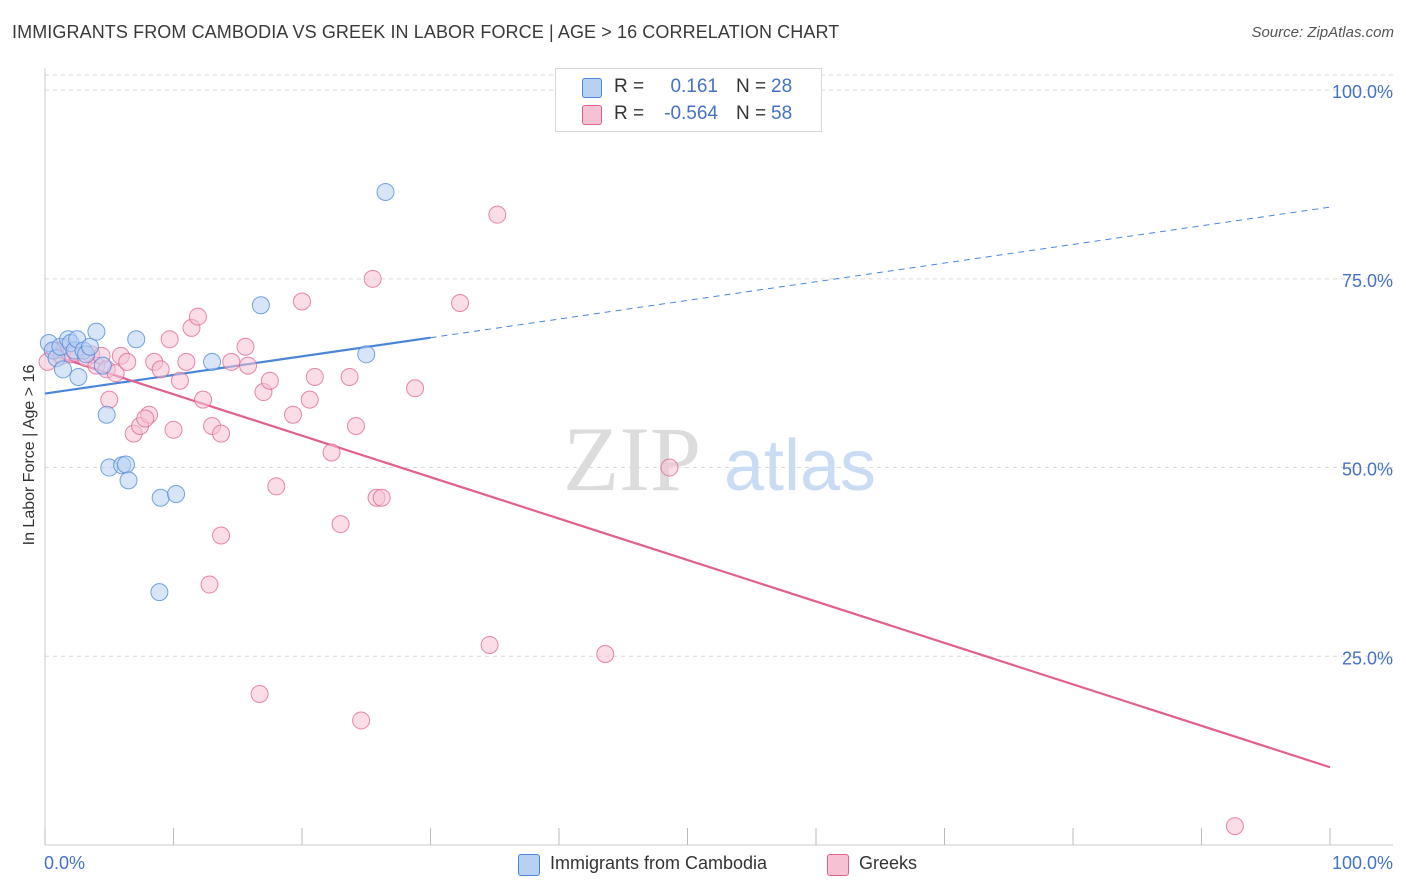 The height and width of the screenshot is (892, 1406). I want to click on legend-r-value: 0.161, so click(694, 86).